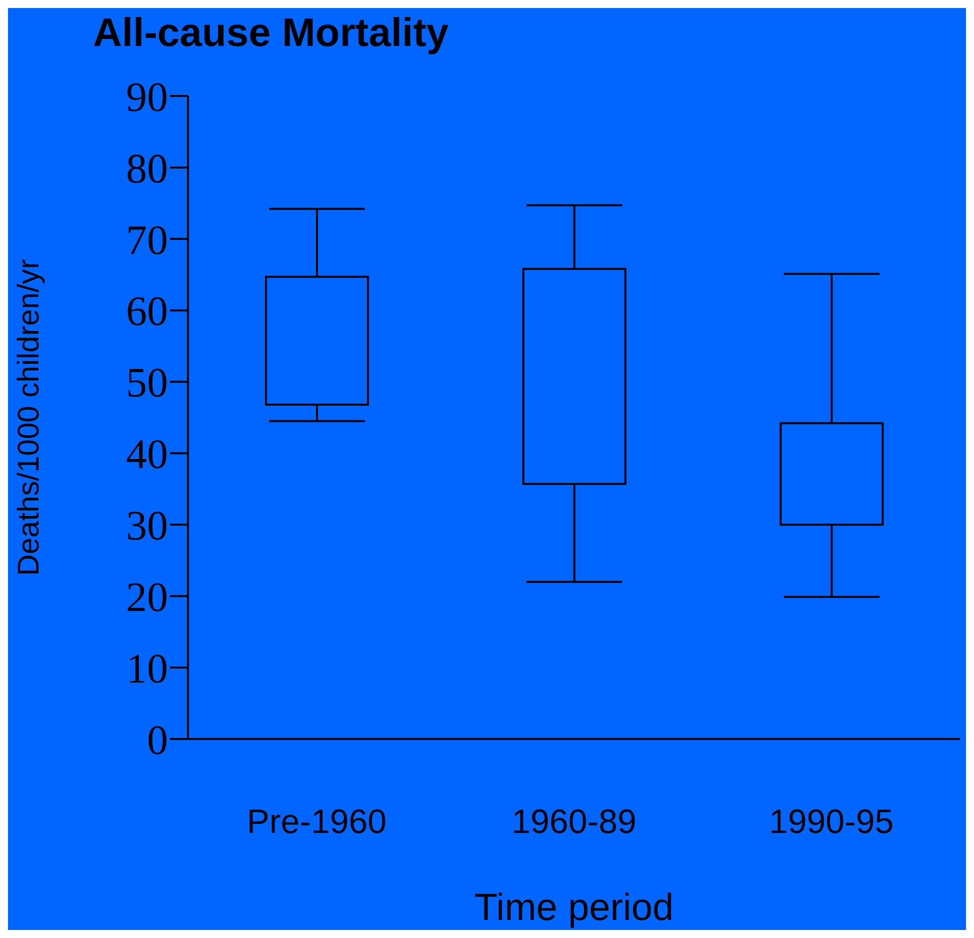 The height and width of the screenshot is (938, 974). What do you see at coordinates (147, 527) in the screenshot?
I see `y-tick-label: 30` at bounding box center [147, 527].